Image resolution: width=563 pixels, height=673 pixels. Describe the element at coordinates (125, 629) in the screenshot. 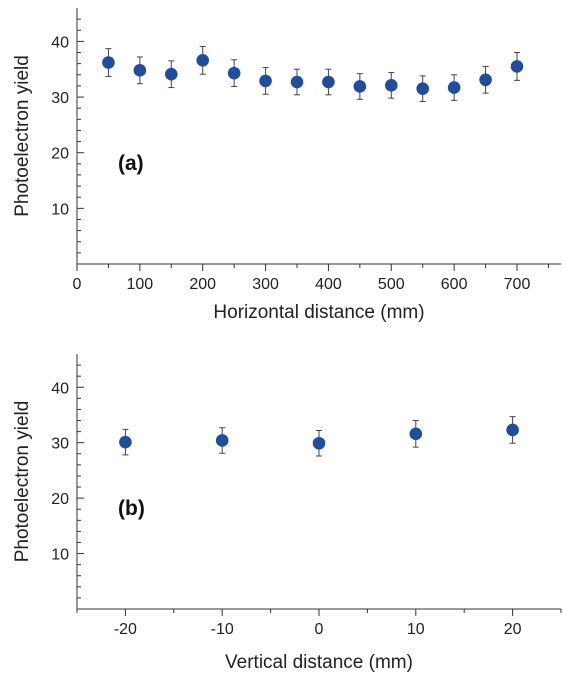

I see `x-tick-label: -20` at that location.